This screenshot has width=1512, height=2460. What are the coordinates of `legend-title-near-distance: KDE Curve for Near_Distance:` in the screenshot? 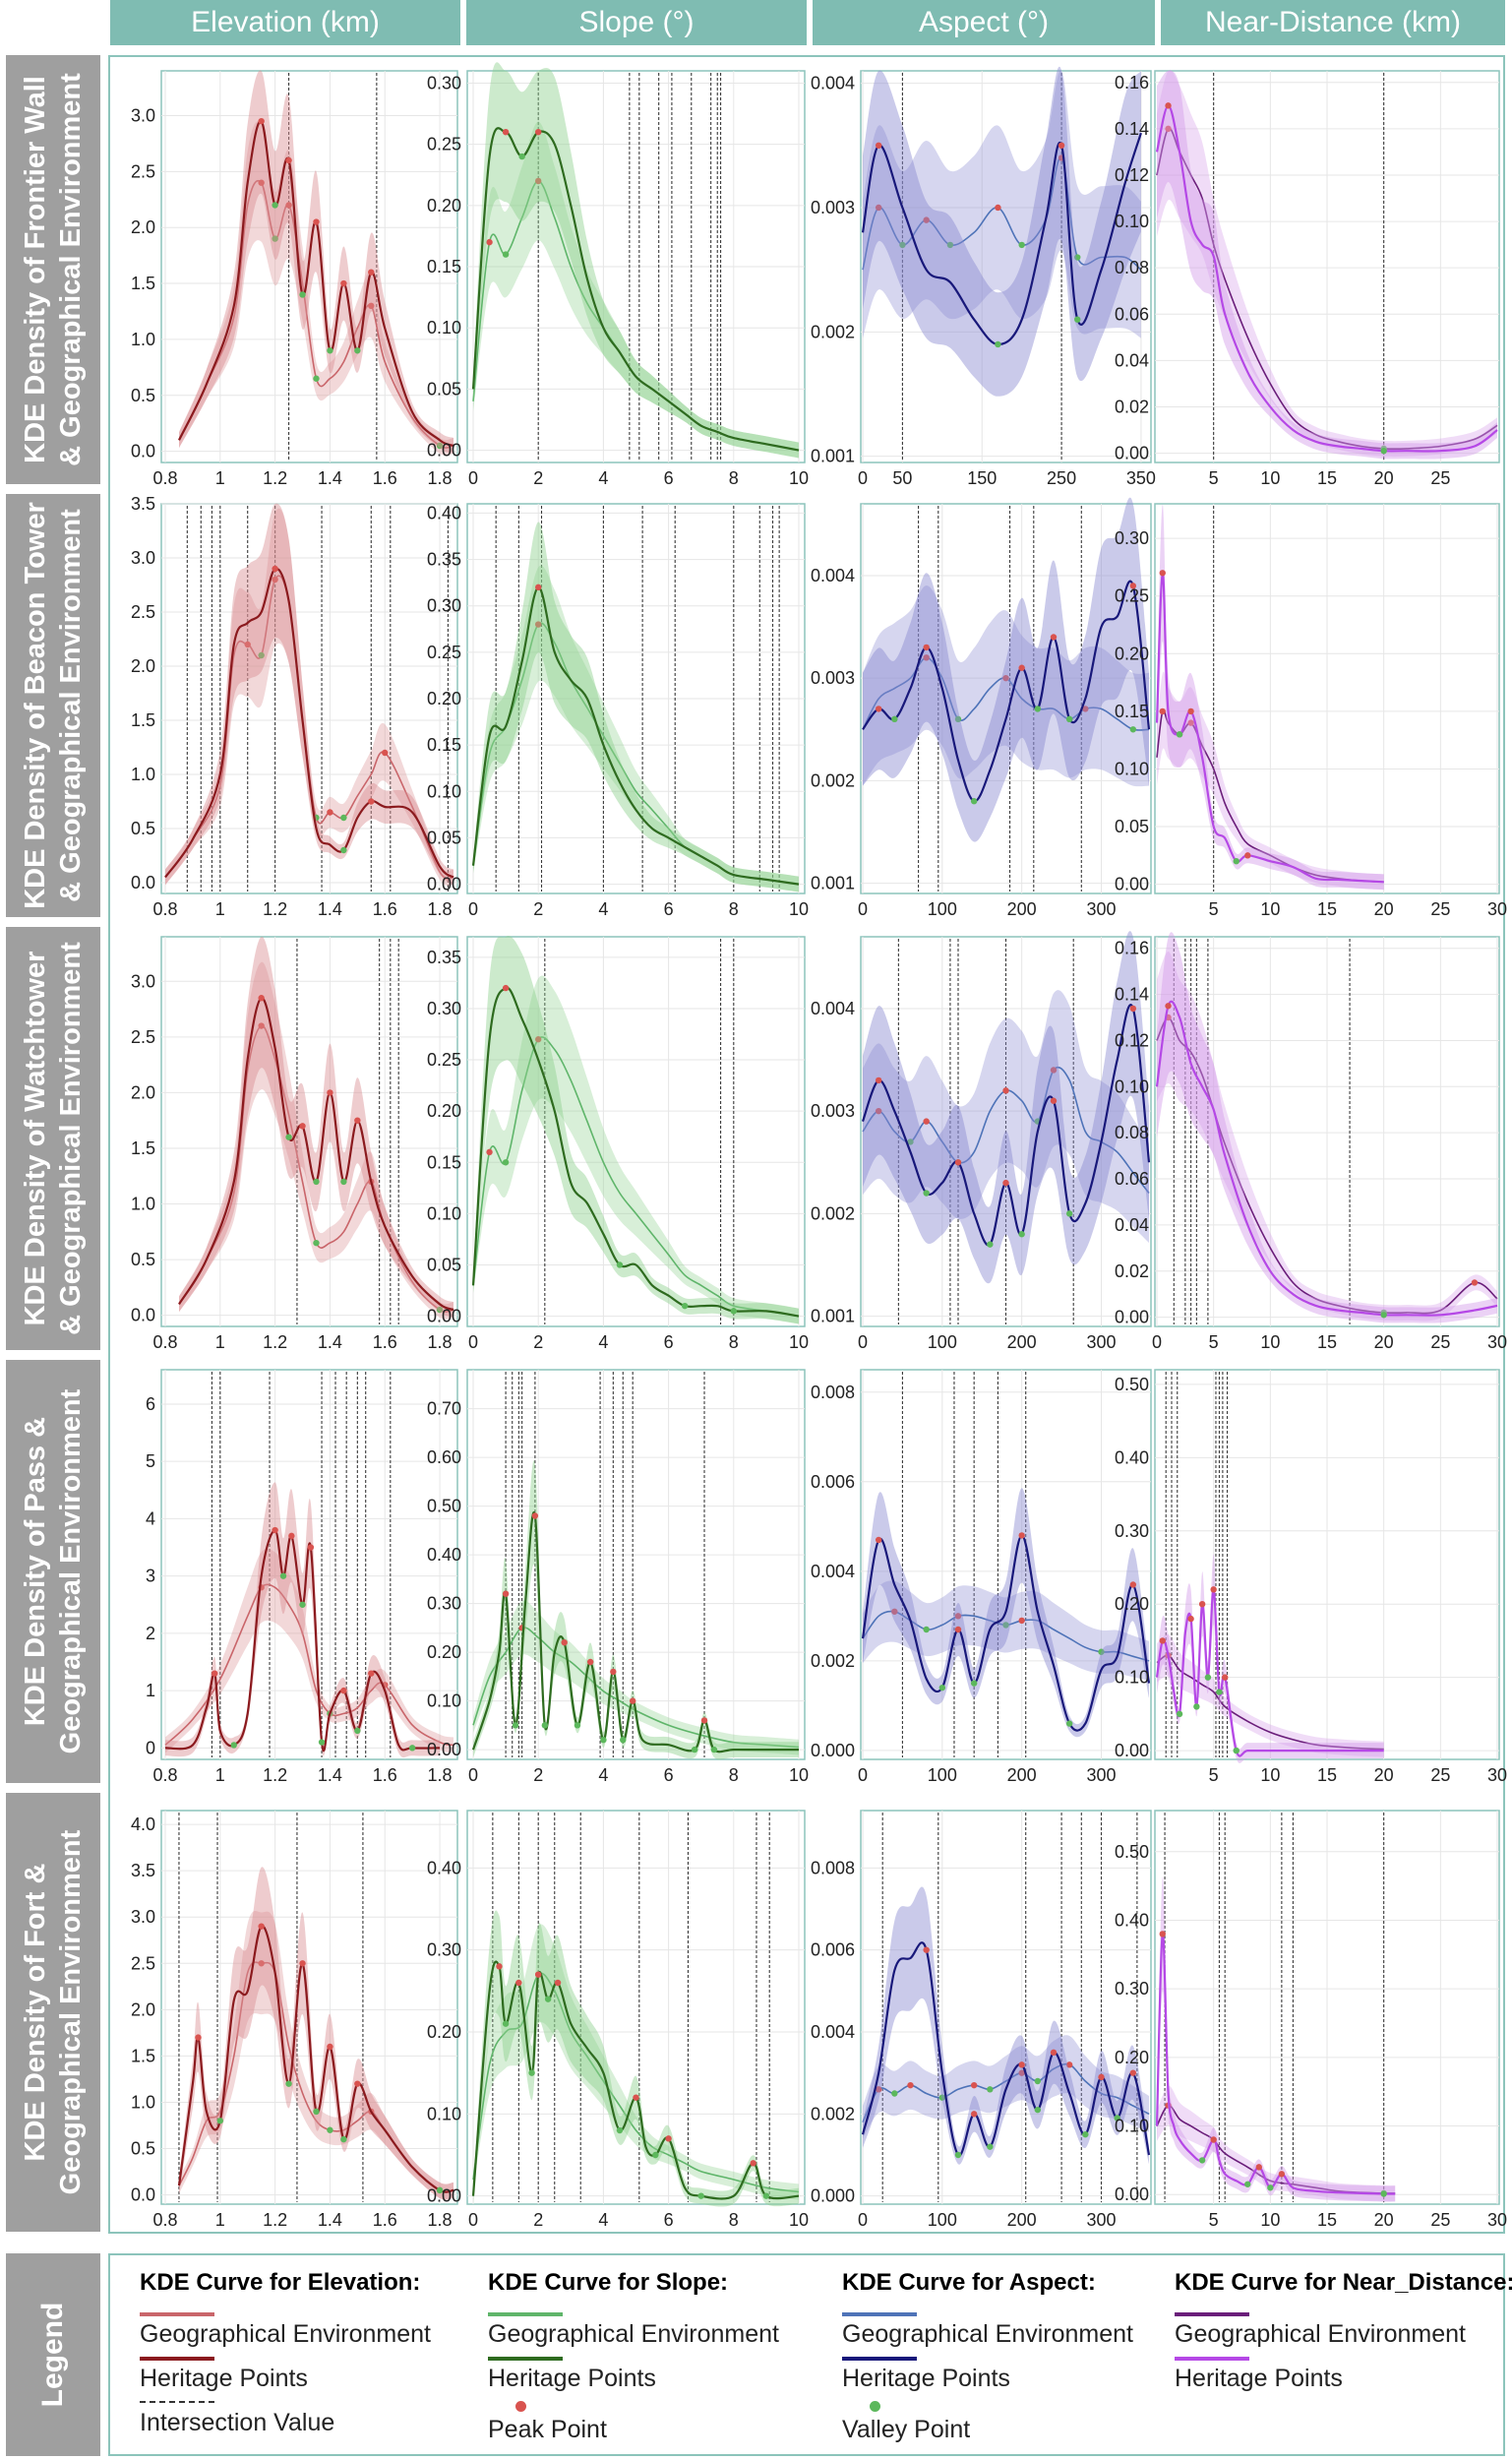 It's located at (1344, 2283).